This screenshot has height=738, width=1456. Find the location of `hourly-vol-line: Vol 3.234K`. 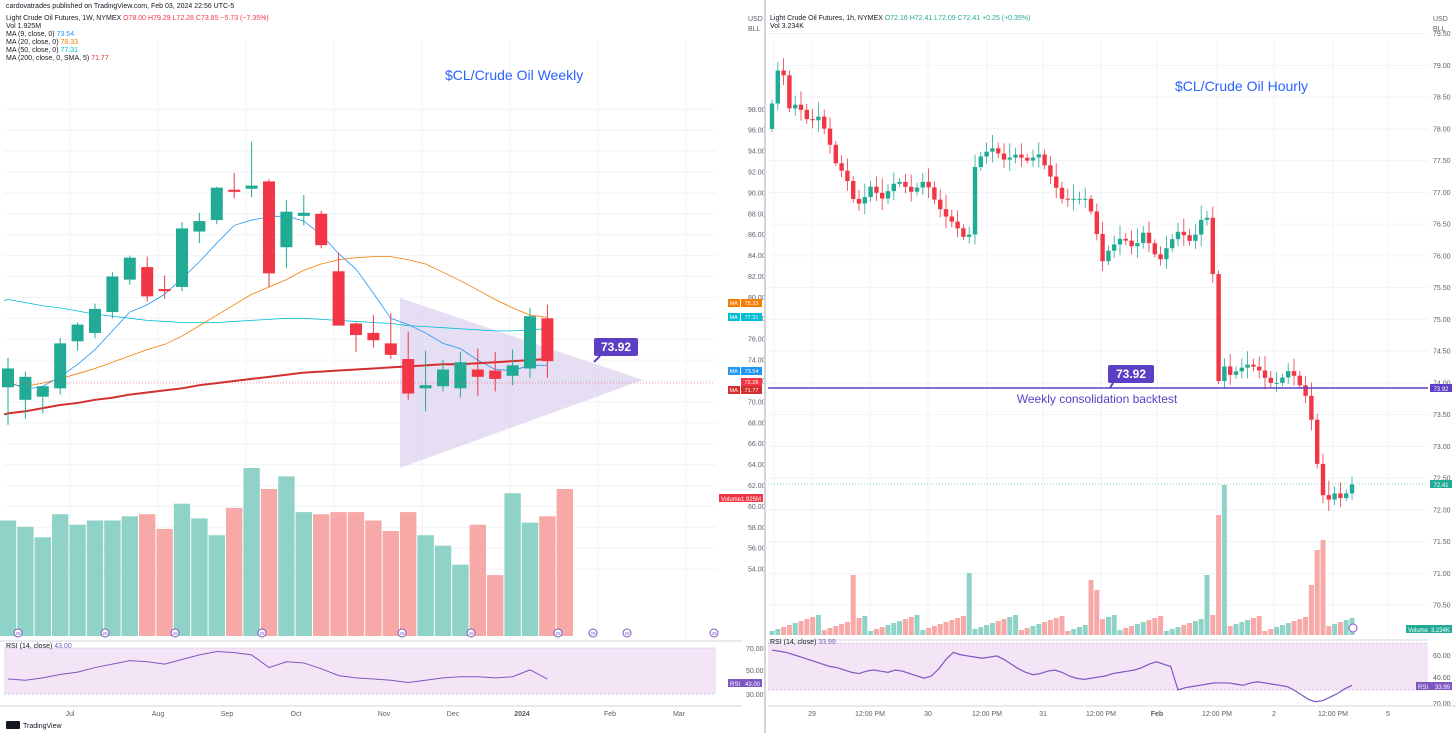

hourly-vol-line: Vol 3.234K is located at coordinates (787, 26).